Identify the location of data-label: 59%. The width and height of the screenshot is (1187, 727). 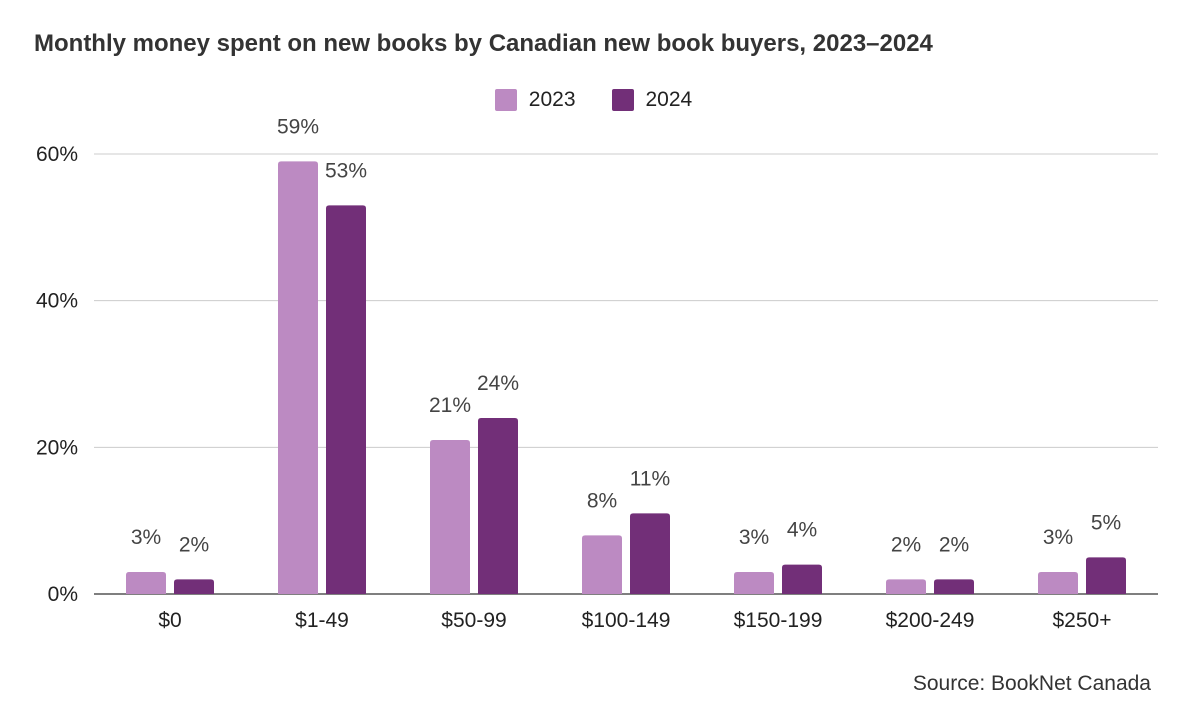
(298, 126).